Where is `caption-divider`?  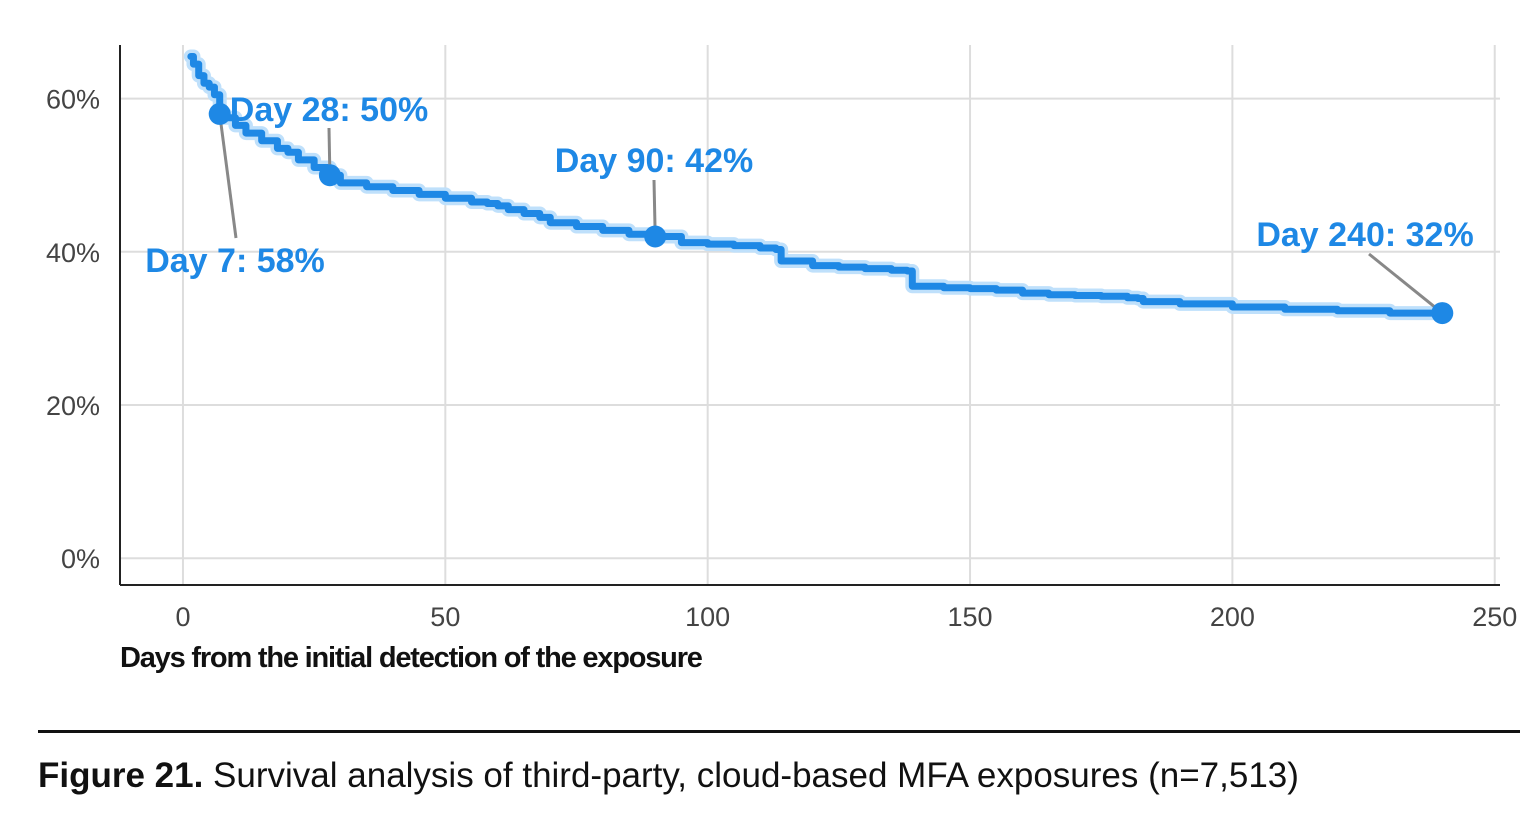 caption-divider is located at coordinates (779, 731).